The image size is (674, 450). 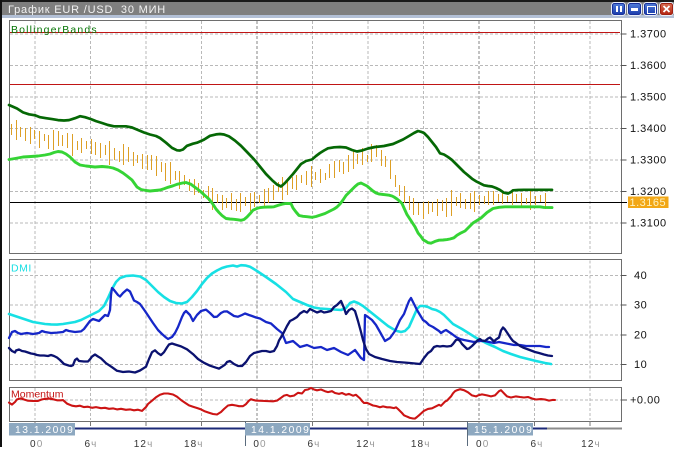 I want to click on svg-text: 20, so click(x=640, y=336).